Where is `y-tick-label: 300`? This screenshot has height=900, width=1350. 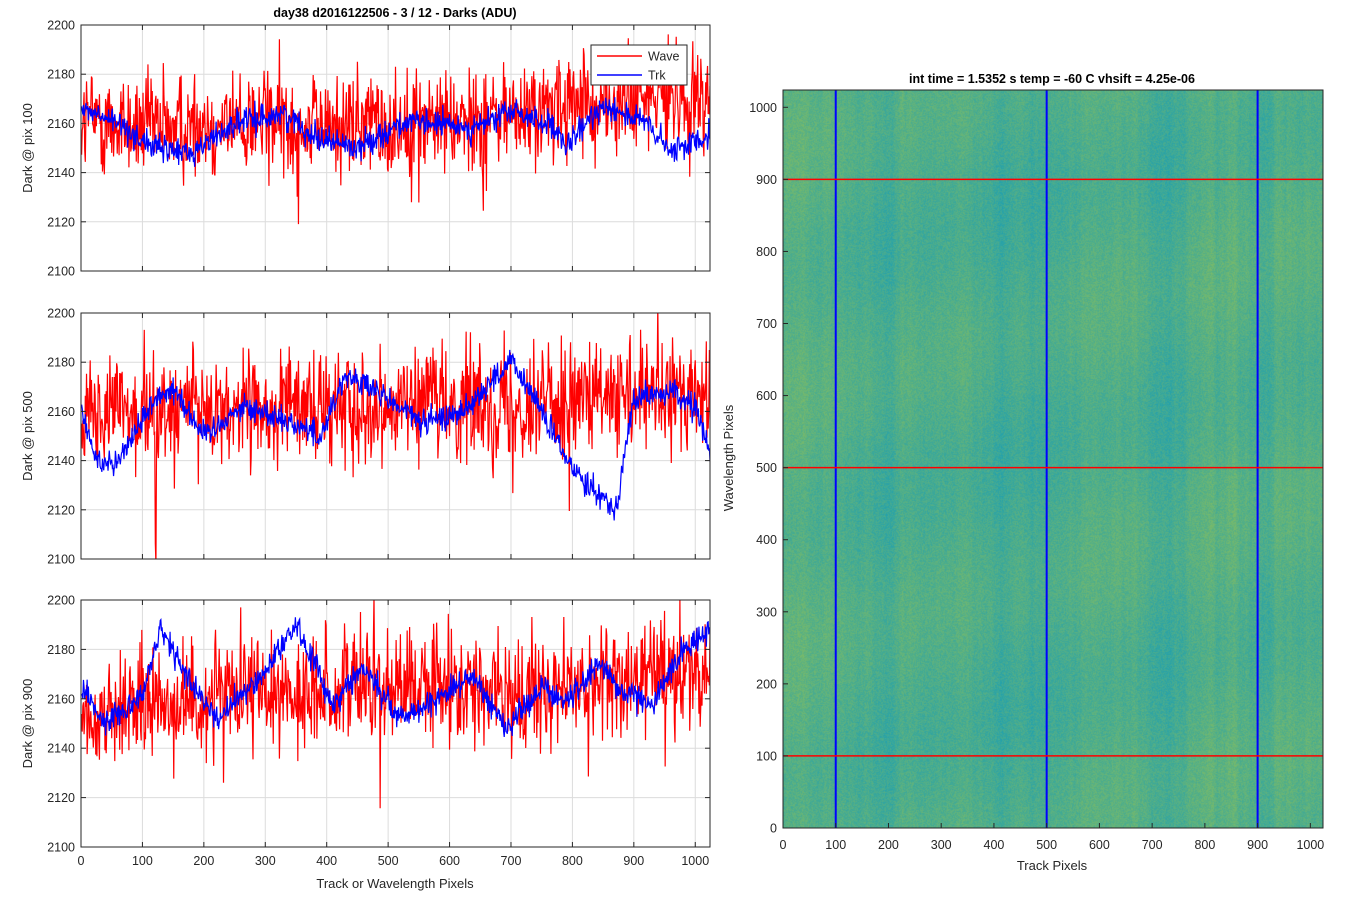 y-tick-label: 300 is located at coordinates (766, 612).